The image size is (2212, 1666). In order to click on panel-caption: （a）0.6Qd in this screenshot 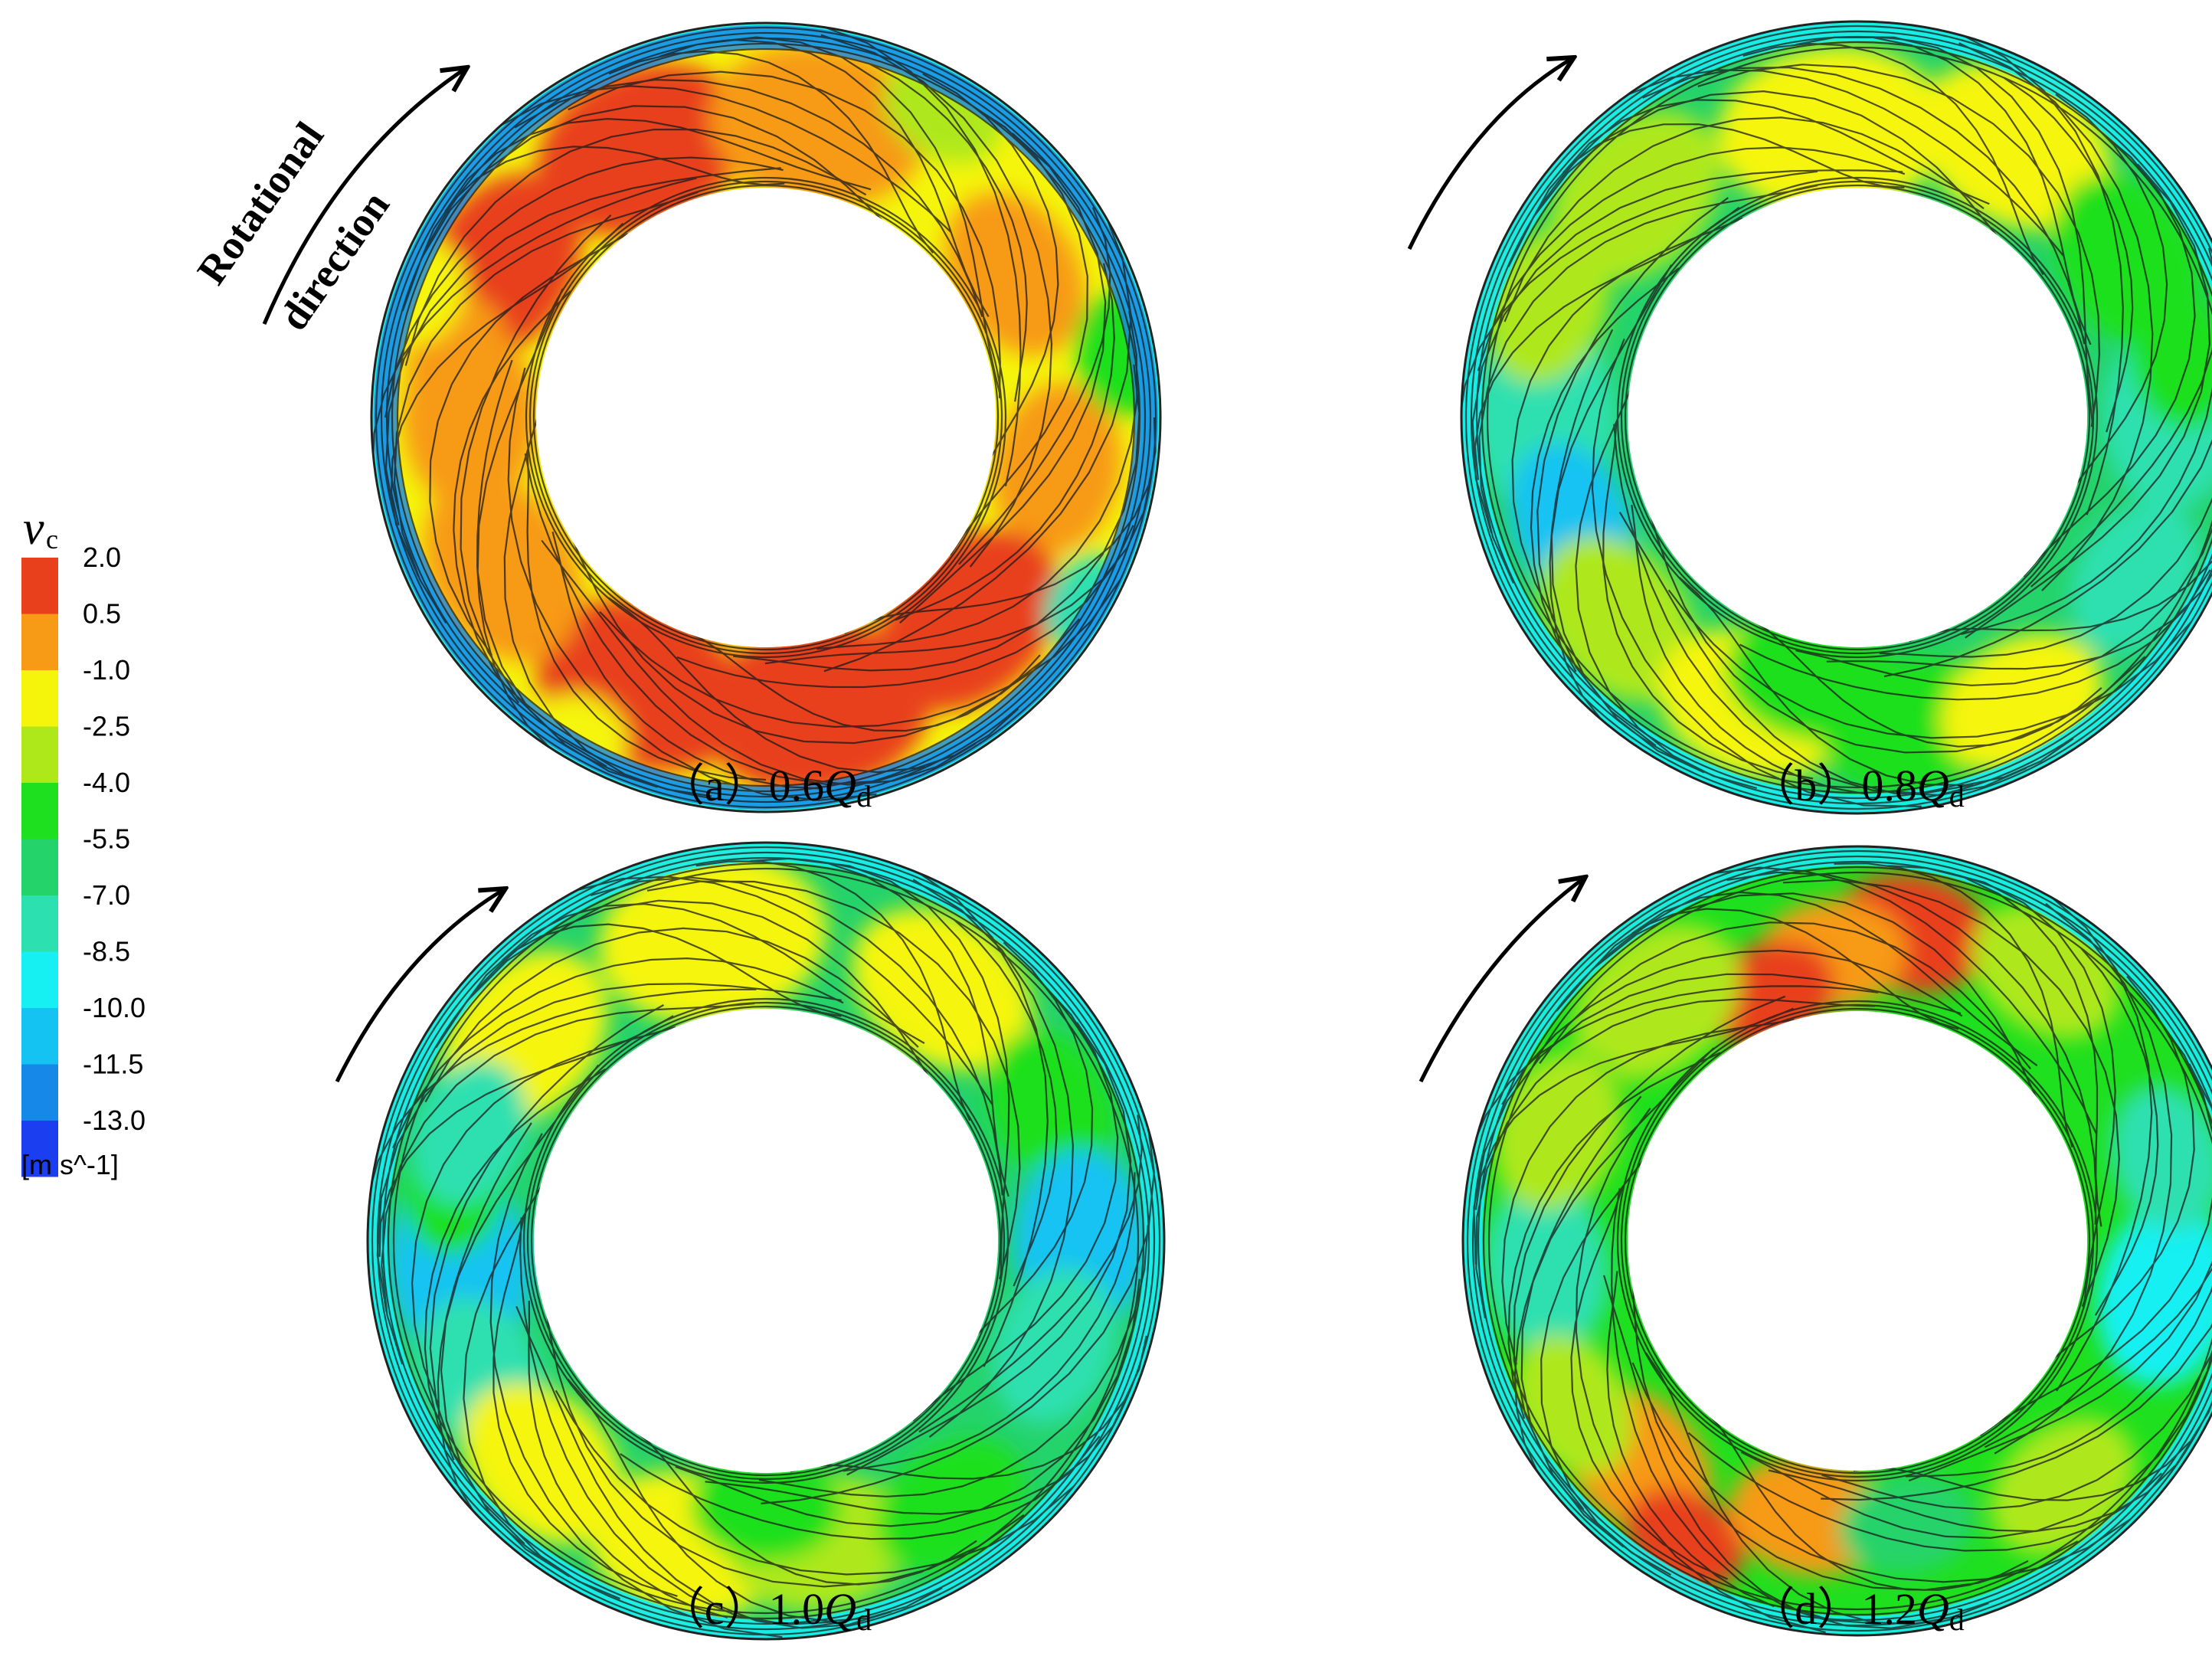, I will do `click(766, 787)`.